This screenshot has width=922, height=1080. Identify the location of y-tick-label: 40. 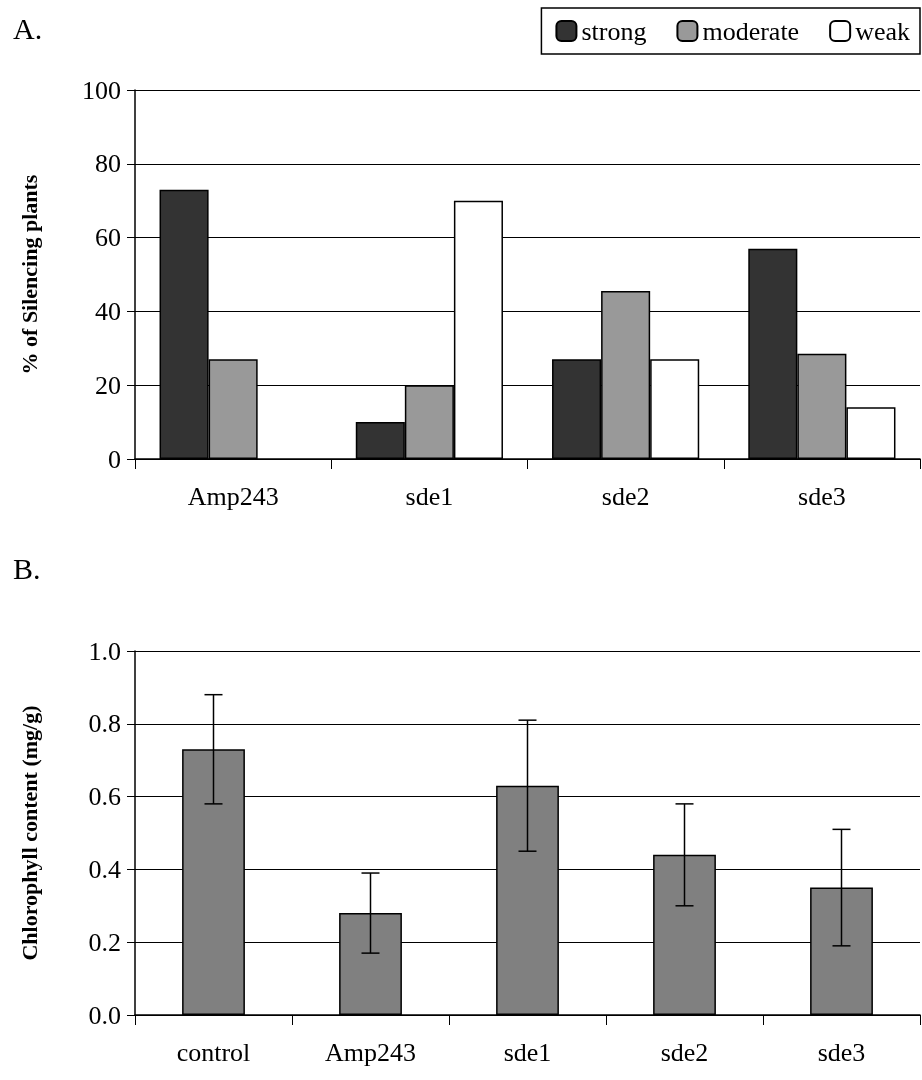
(108, 311).